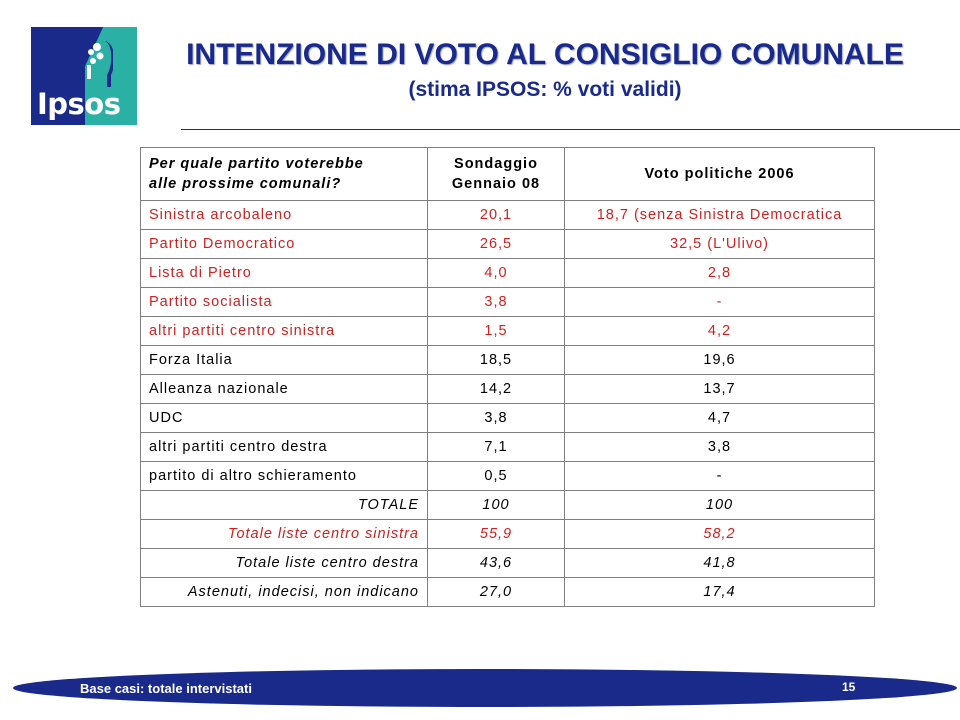  I want to click on page-number: 15, so click(849, 687).